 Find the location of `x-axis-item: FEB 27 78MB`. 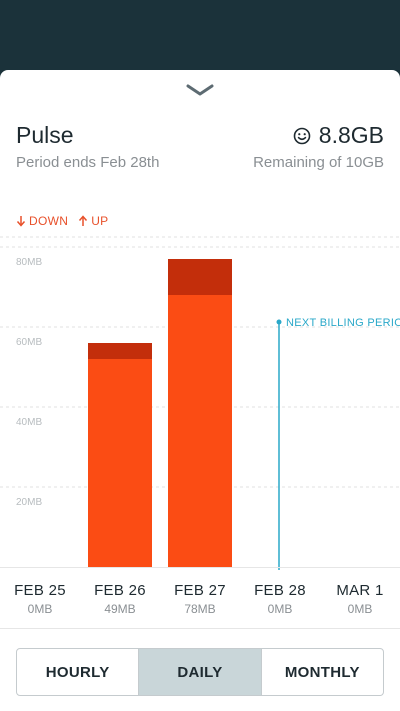

x-axis-item: FEB 27 78MB is located at coordinates (200, 599).